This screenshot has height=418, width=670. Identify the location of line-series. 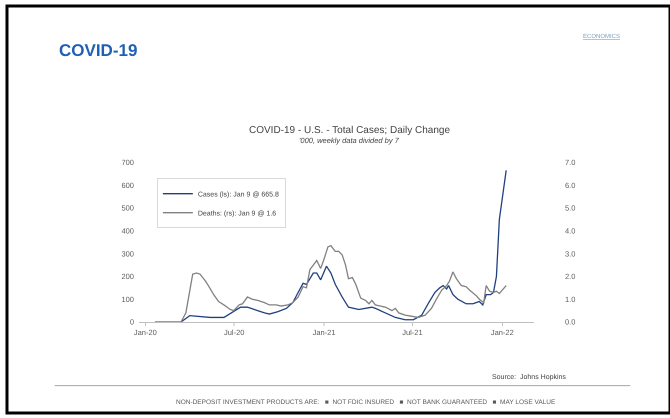
(330, 283).